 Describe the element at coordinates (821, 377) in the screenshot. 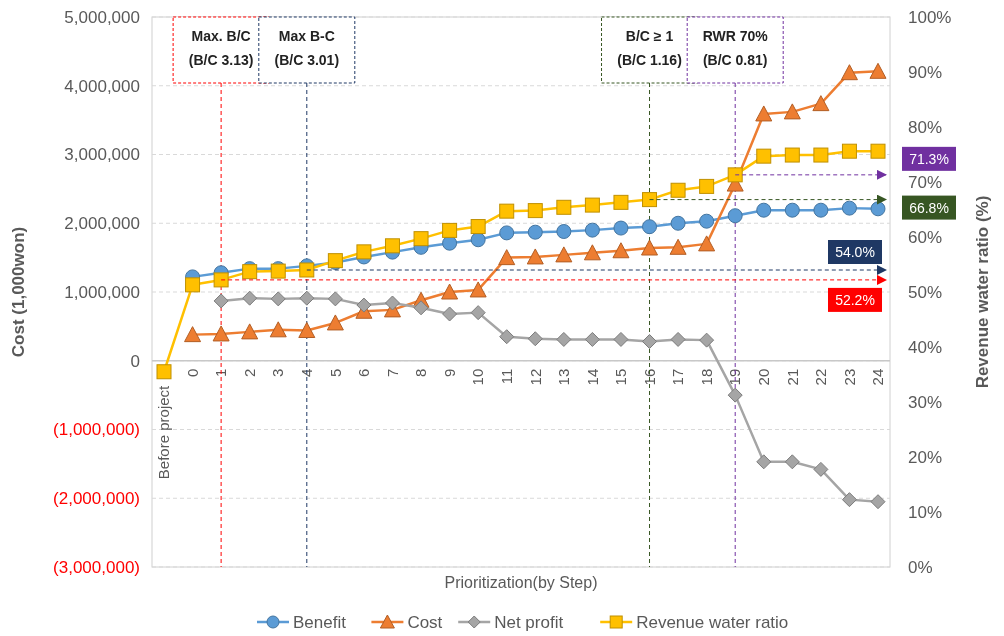

I see `x-tick-label: 22` at that location.